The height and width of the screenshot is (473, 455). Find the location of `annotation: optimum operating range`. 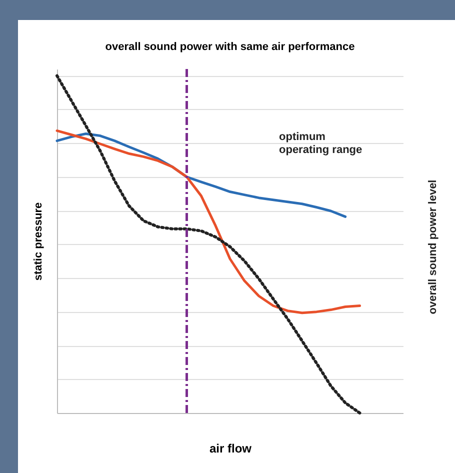

annotation: optimum operating range is located at coordinates (320, 143).